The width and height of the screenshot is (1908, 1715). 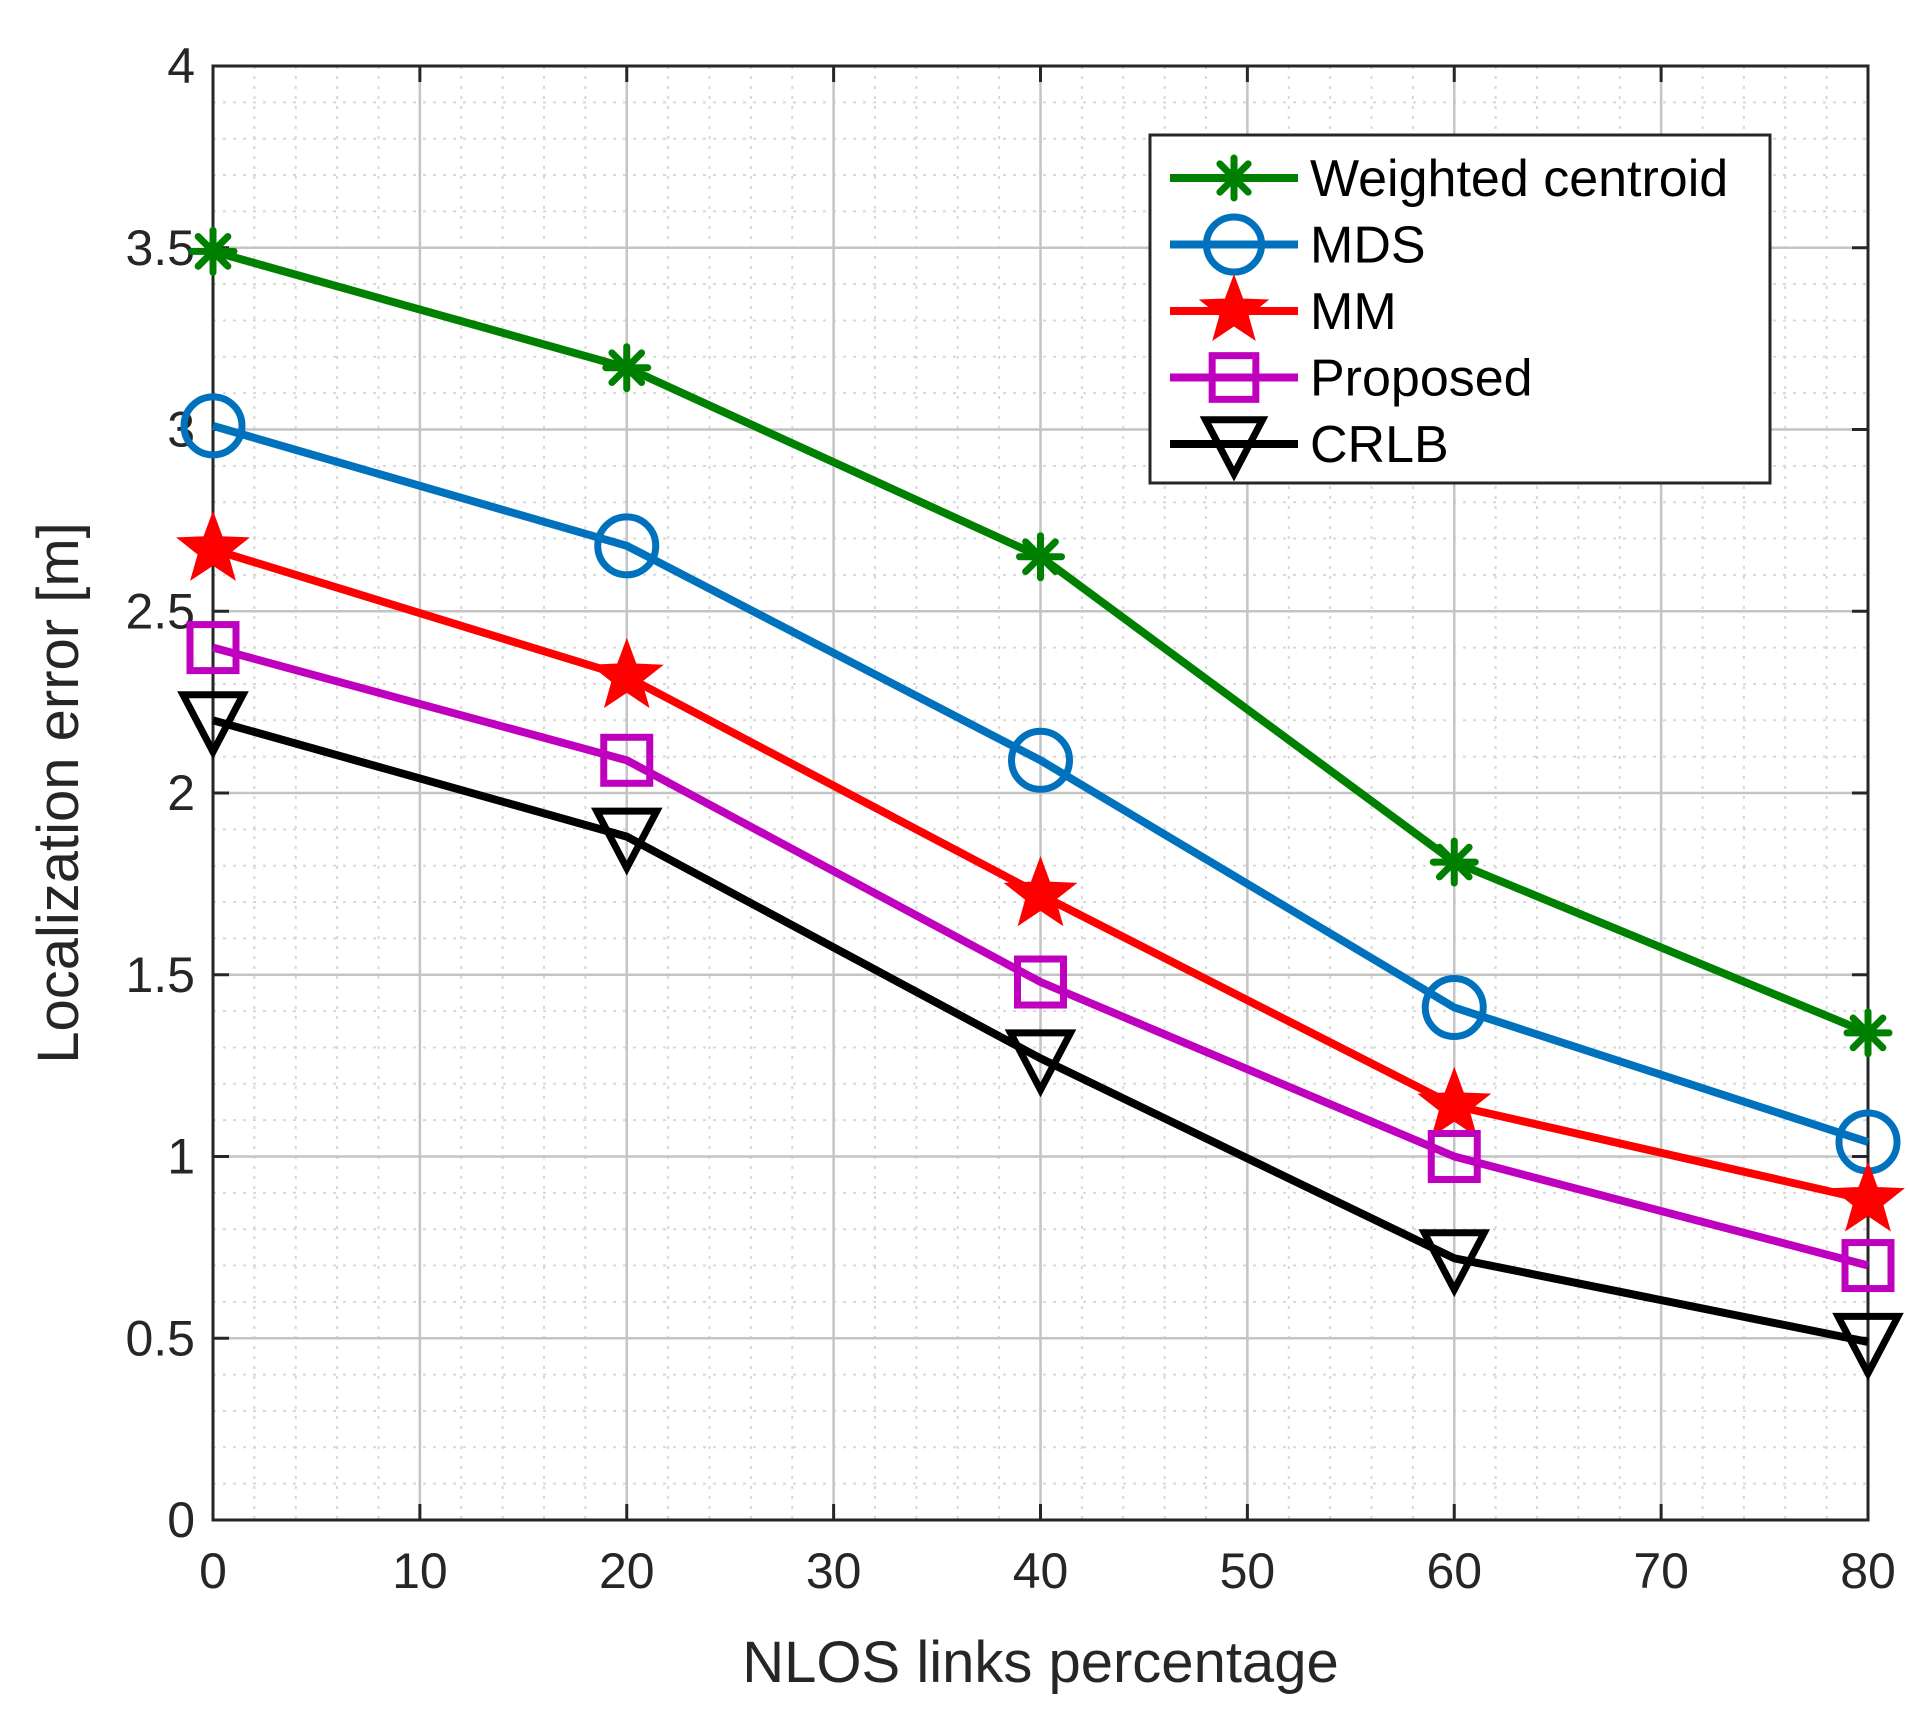 What do you see at coordinates (181, 1157) in the screenshot?
I see `y-tick-label: 1` at bounding box center [181, 1157].